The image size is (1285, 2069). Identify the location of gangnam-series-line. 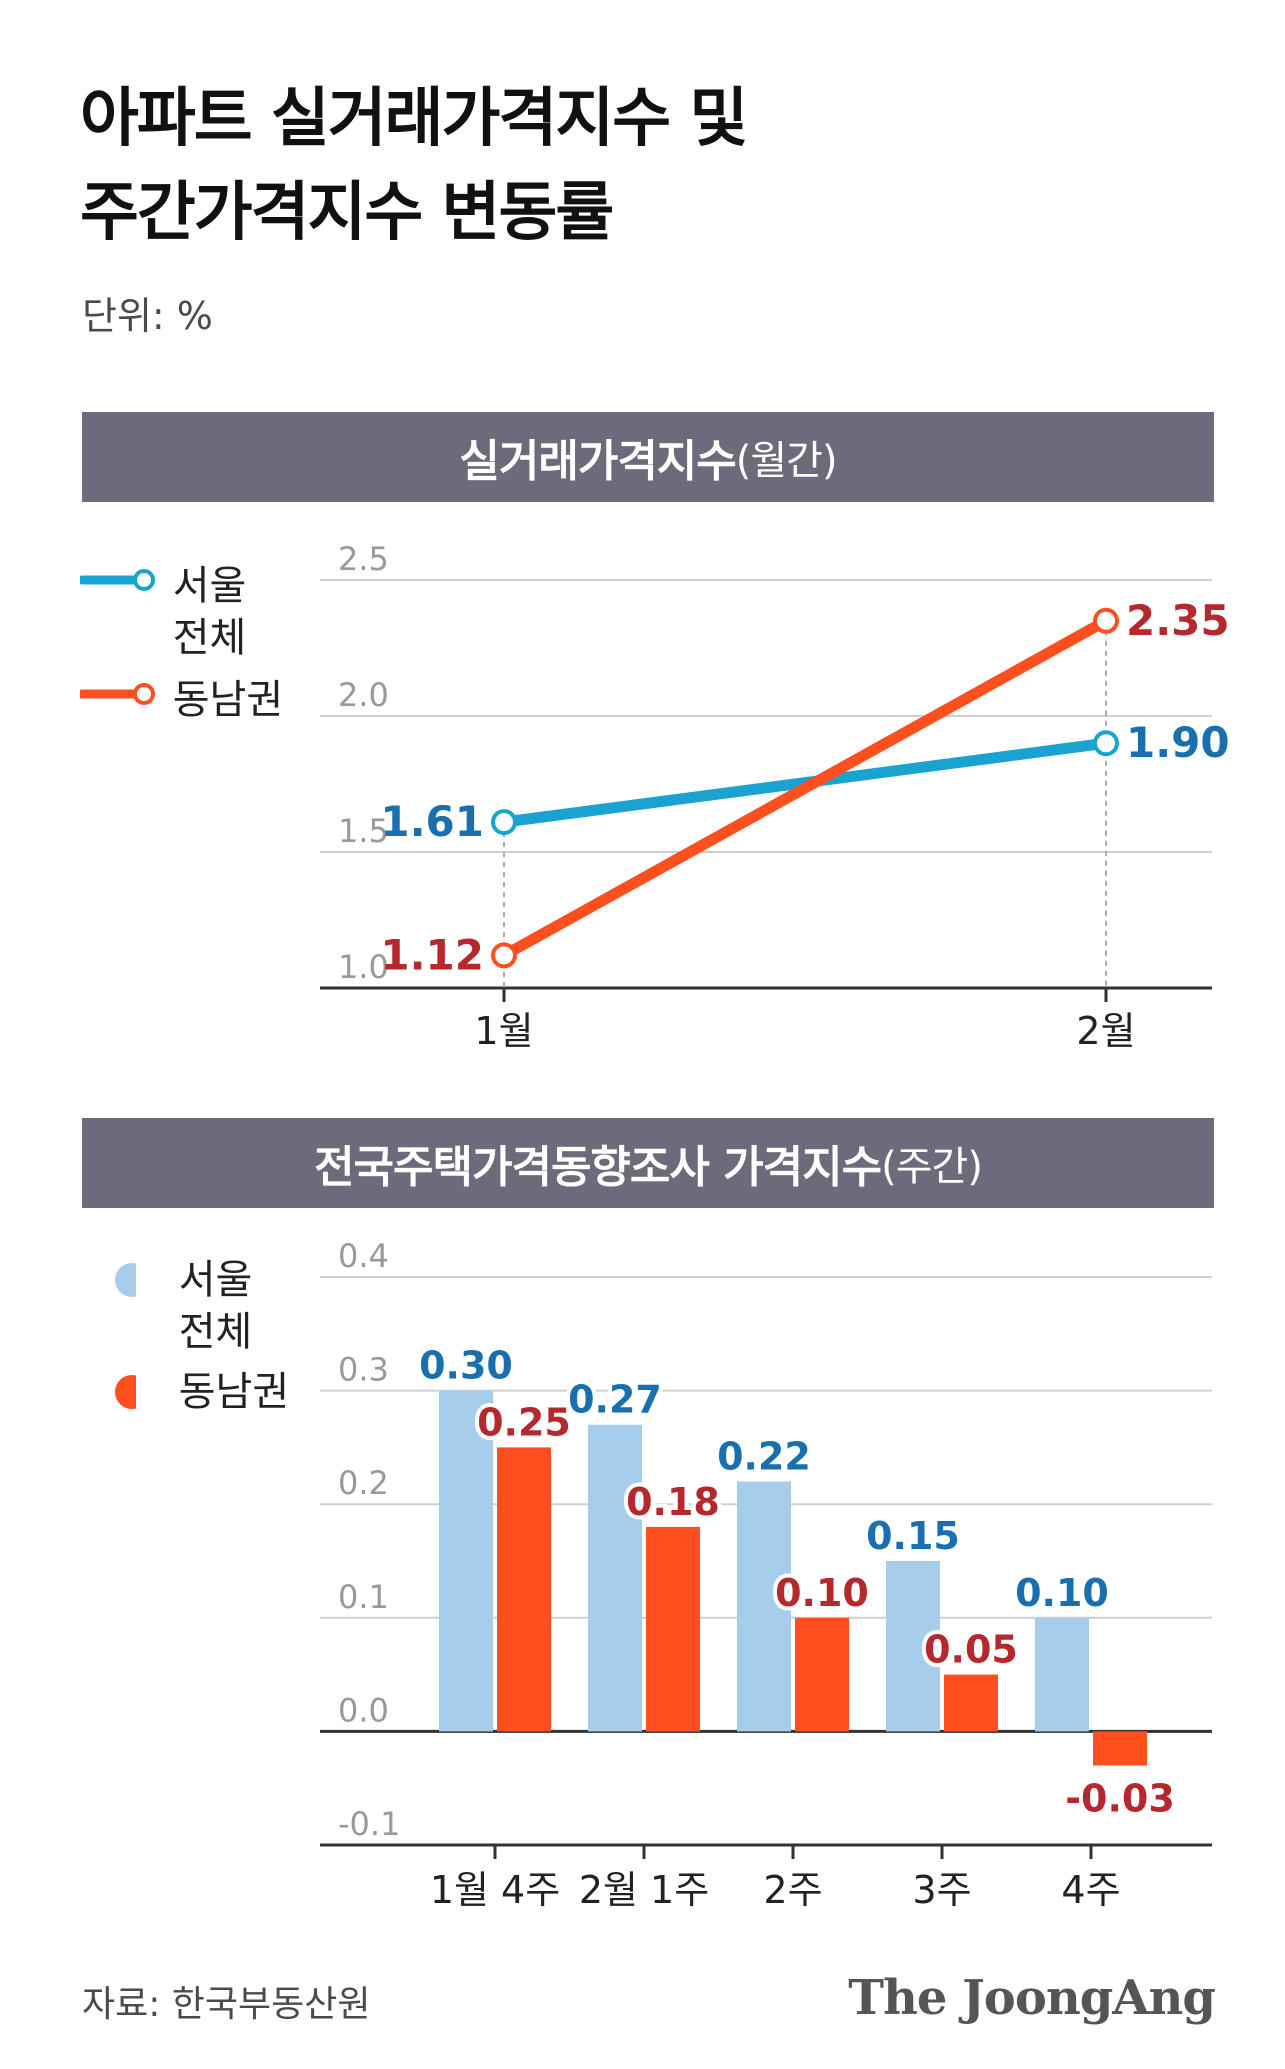
(805, 788).